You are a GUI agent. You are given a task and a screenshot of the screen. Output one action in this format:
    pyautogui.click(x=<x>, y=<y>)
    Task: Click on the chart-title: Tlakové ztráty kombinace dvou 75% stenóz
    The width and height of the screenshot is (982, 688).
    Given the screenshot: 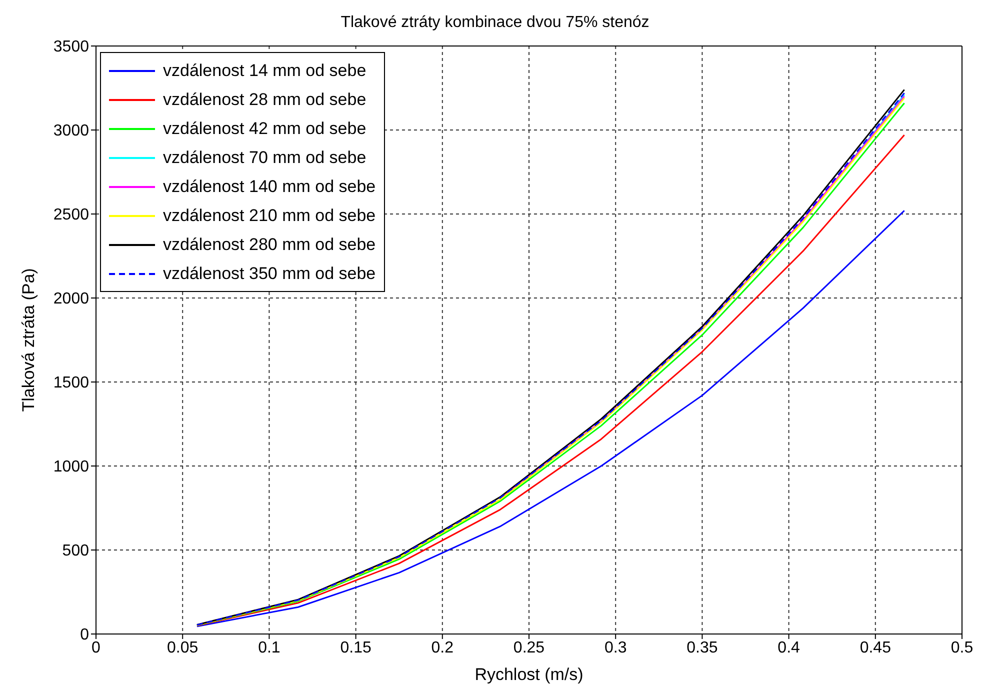 What is the action you would take?
    pyautogui.click(x=495, y=23)
    